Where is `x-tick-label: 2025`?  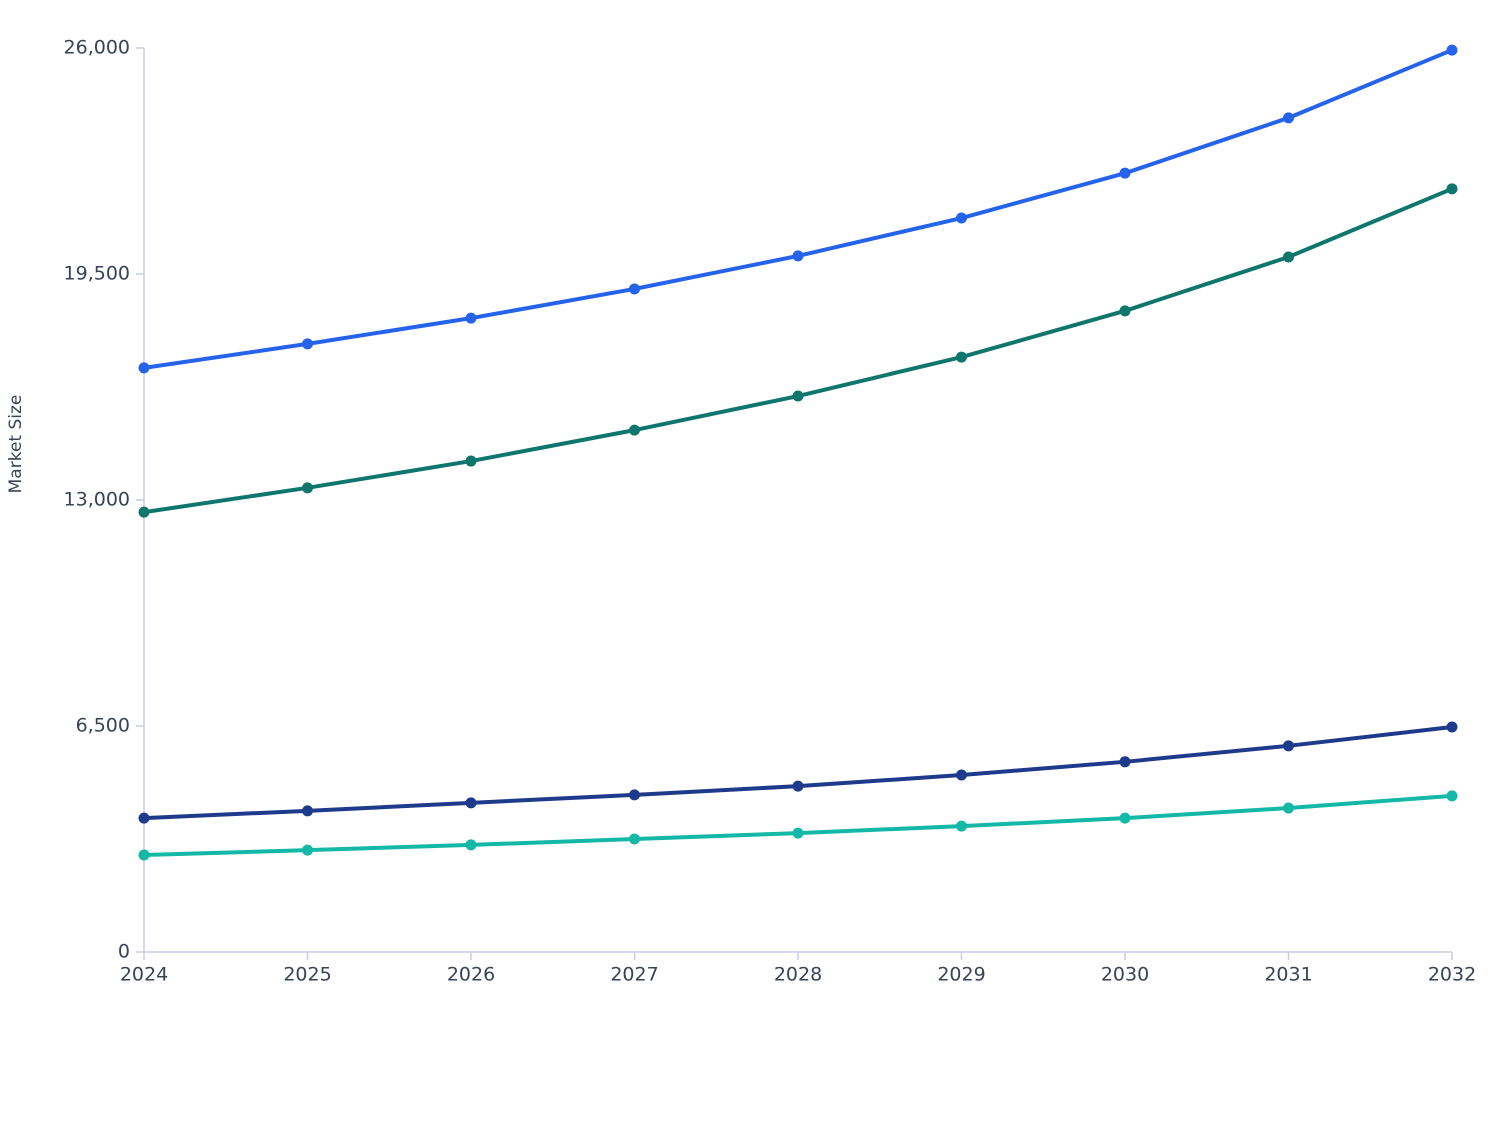 x-tick-label: 2025 is located at coordinates (307, 975).